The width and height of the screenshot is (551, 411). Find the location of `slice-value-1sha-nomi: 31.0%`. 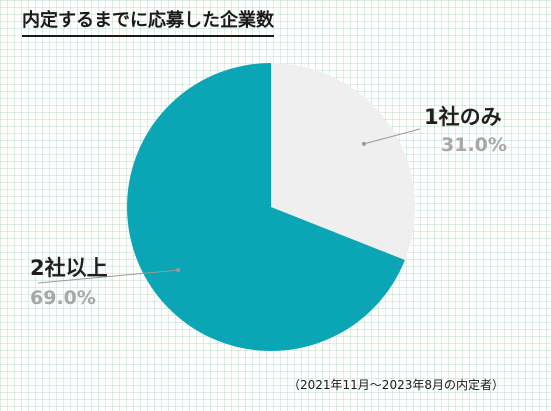

slice-value-1sha-nomi: 31.0% is located at coordinates (474, 145).